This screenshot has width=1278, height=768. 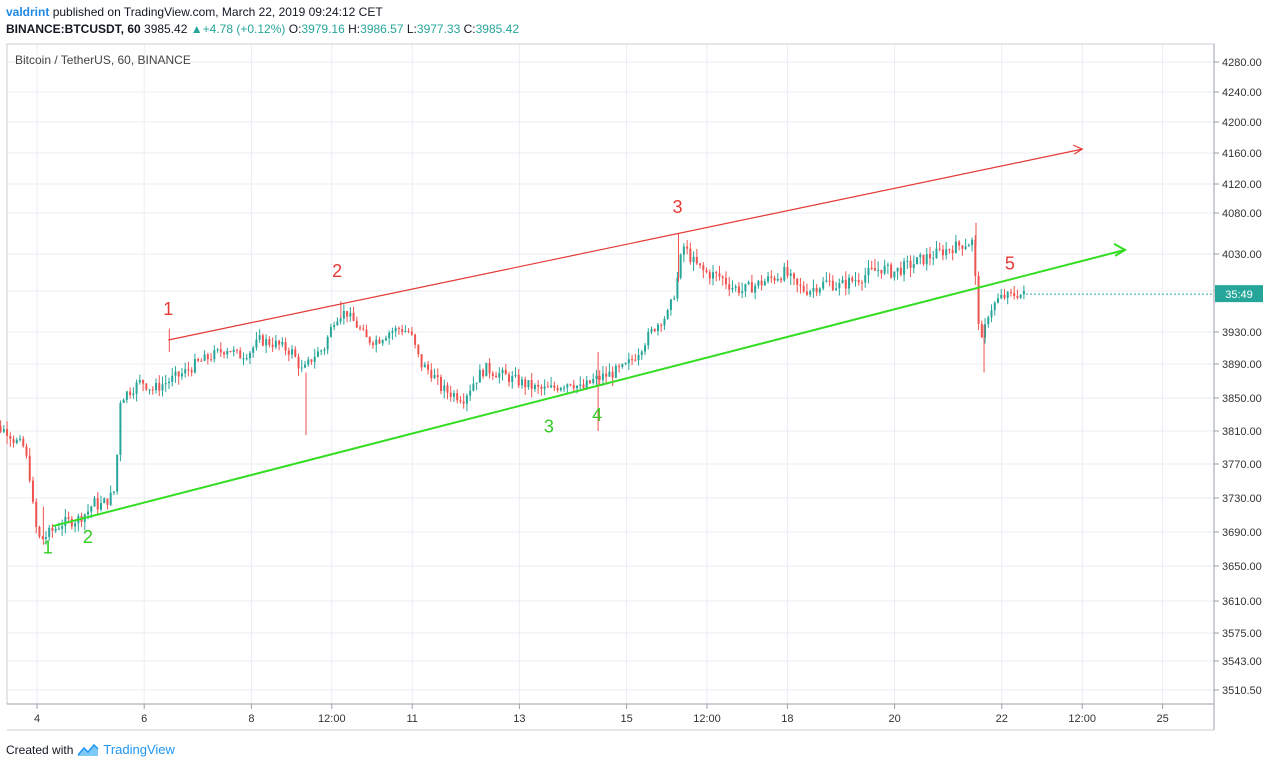 What do you see at coordinates (28, 12) in the screenshot?
I see `author-link: valdrint` at bounding box center [28, 12].